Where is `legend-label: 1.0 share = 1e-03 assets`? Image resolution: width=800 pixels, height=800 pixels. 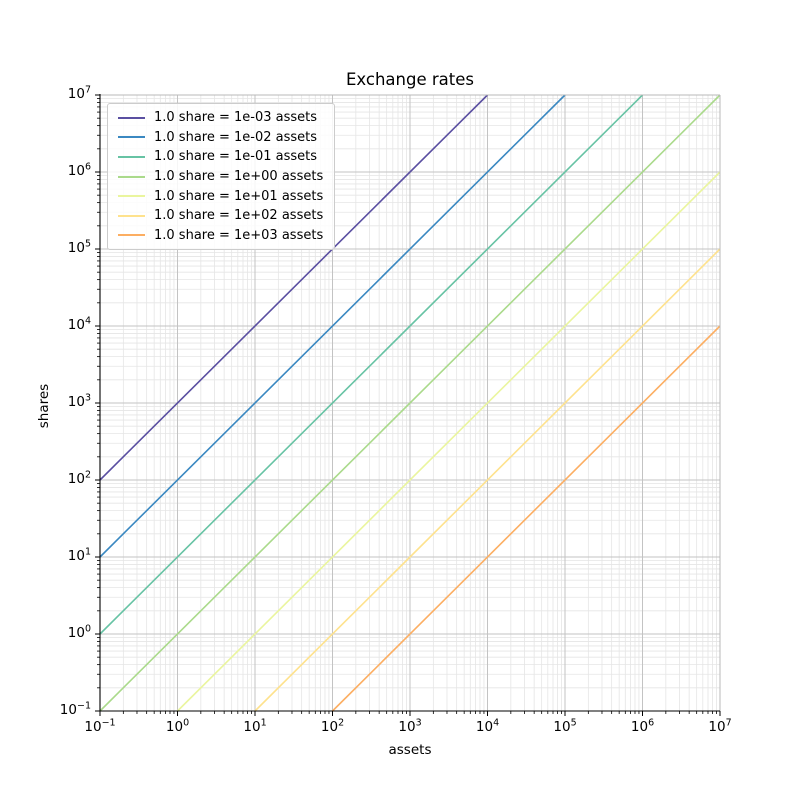 legend-label: 1.0 share = 1e-03 assets is located at coordinates (236, 118).